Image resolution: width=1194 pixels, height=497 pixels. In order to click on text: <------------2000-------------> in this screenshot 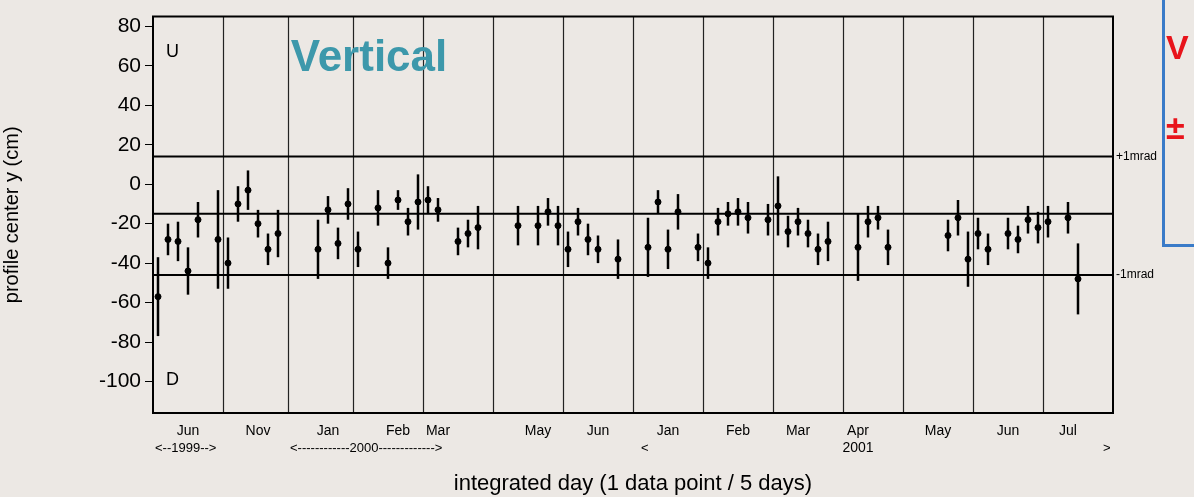, I will do `click(366, 447)`.